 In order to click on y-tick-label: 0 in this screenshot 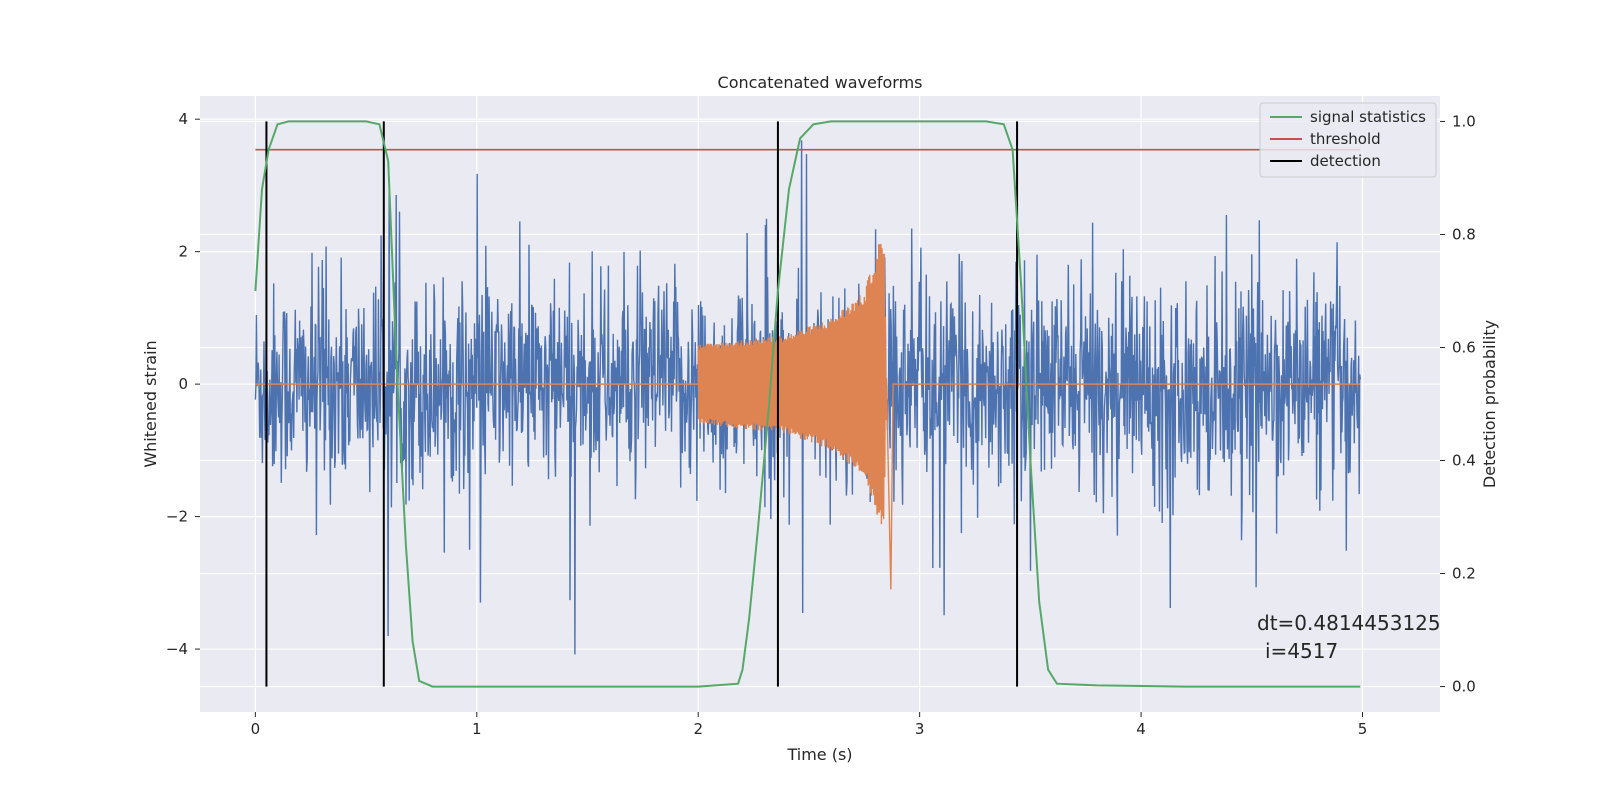, I will do `click(183, 384)`.